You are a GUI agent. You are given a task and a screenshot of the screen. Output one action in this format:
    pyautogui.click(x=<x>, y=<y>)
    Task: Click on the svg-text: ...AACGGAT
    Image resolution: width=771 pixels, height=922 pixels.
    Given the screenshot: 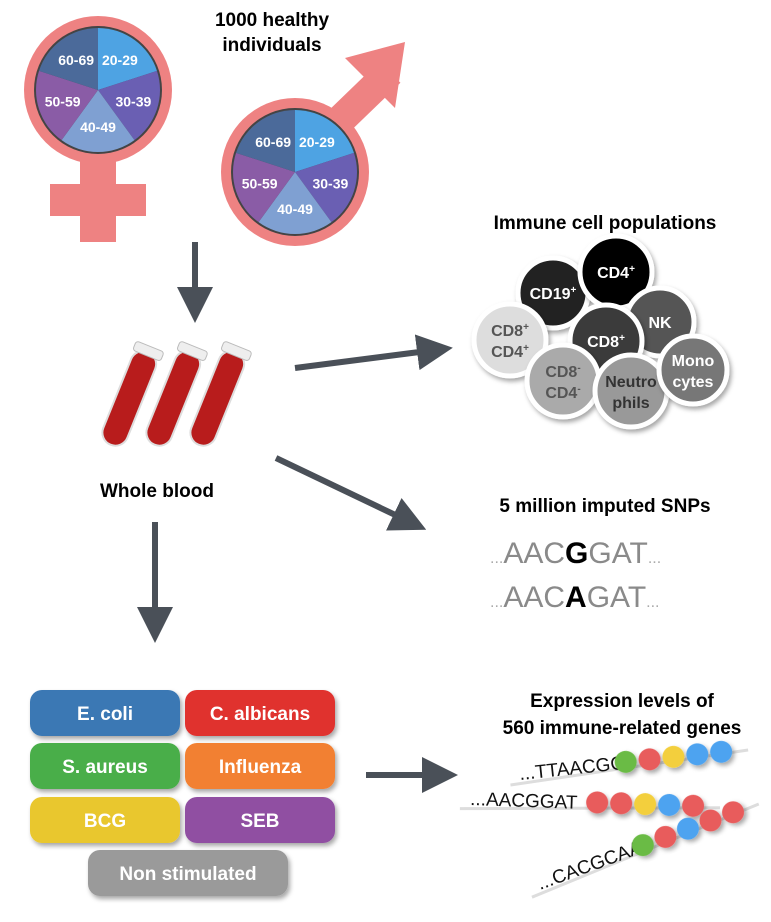 What is the action you would take?
    pyautogui.click(x=524, y=801)
    